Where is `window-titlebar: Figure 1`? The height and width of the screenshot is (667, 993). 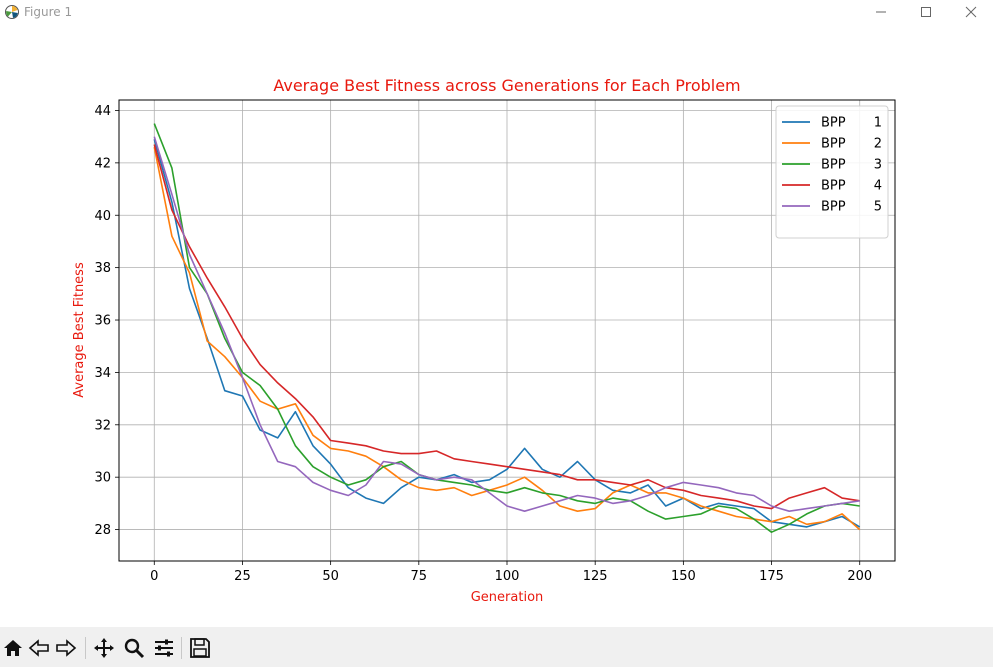 window-titlebar: Figure 1 is located at coordinates (496, 12).